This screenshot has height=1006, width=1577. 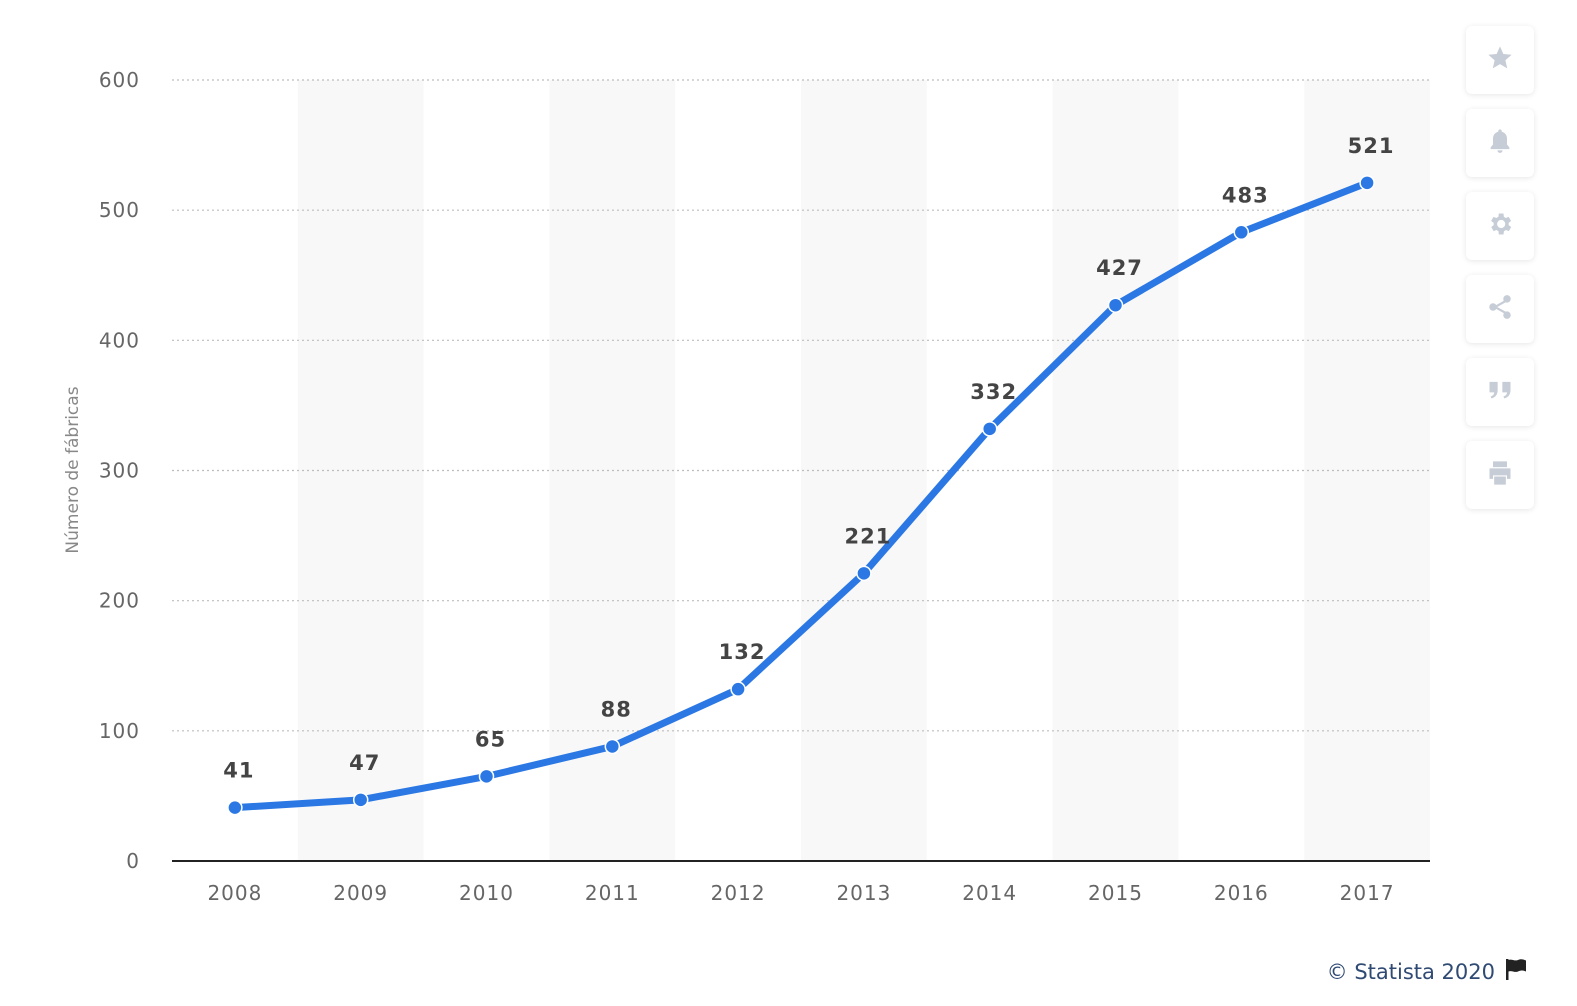 I want to click on cite-button, so click(x=1500, y=392).